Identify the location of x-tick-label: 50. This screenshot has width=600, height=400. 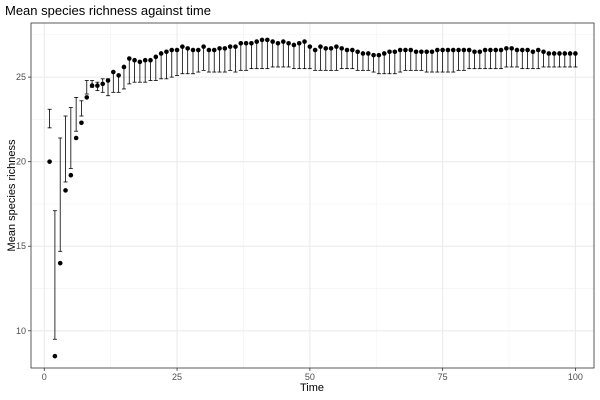
(310, 377).